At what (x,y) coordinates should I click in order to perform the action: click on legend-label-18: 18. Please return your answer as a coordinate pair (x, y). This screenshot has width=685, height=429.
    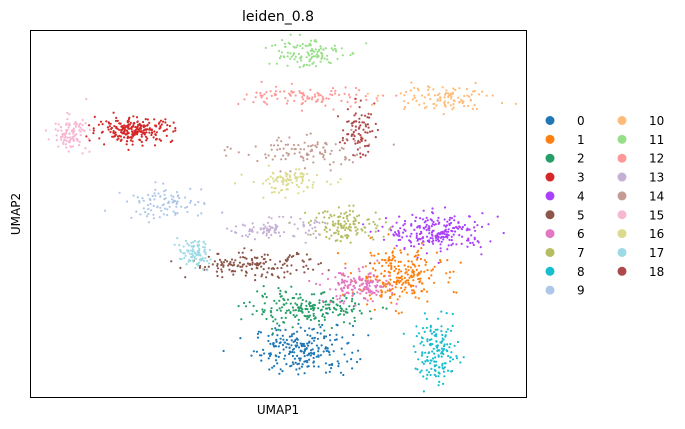
    Looking at the image, I should click on (656, 272).